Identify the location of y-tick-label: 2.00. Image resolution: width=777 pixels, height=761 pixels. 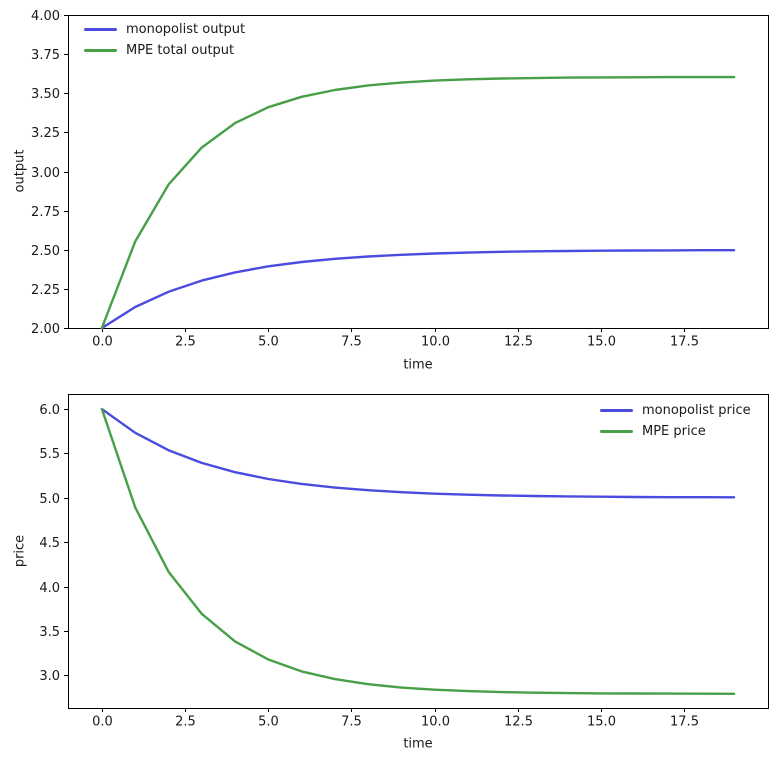
(45, 329).